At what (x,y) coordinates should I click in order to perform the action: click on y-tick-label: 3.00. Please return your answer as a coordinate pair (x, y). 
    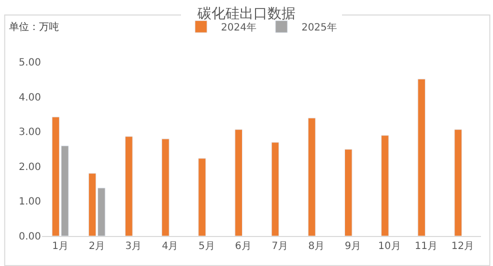
    Looking at the image, I should click on (29, 132).